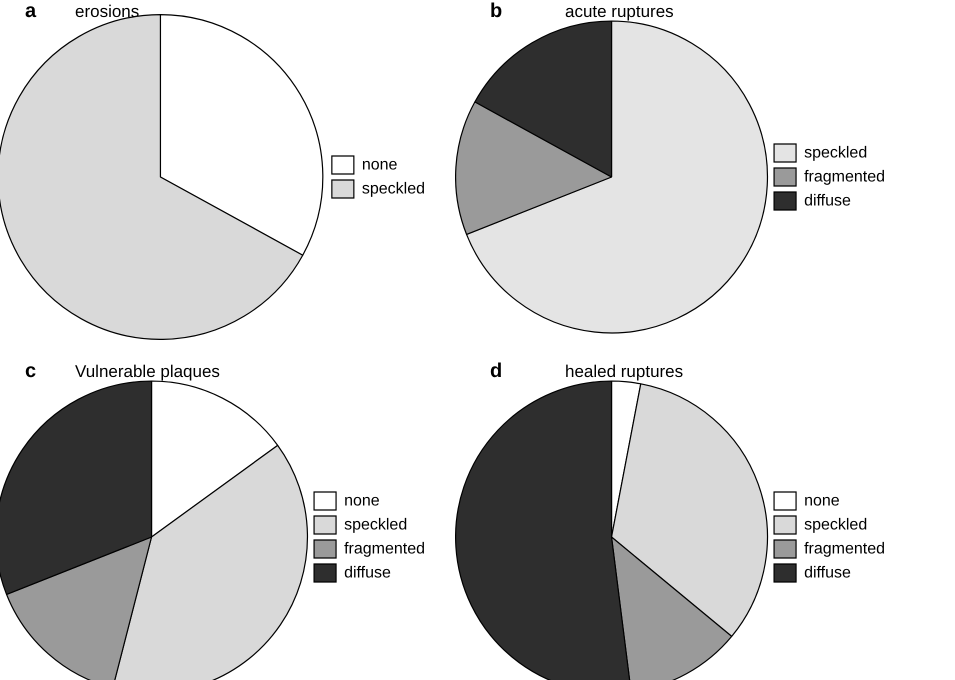  Describe the element at coordinates (107, 12) in the screenshot. I see `chart-title: erosions` at that location.